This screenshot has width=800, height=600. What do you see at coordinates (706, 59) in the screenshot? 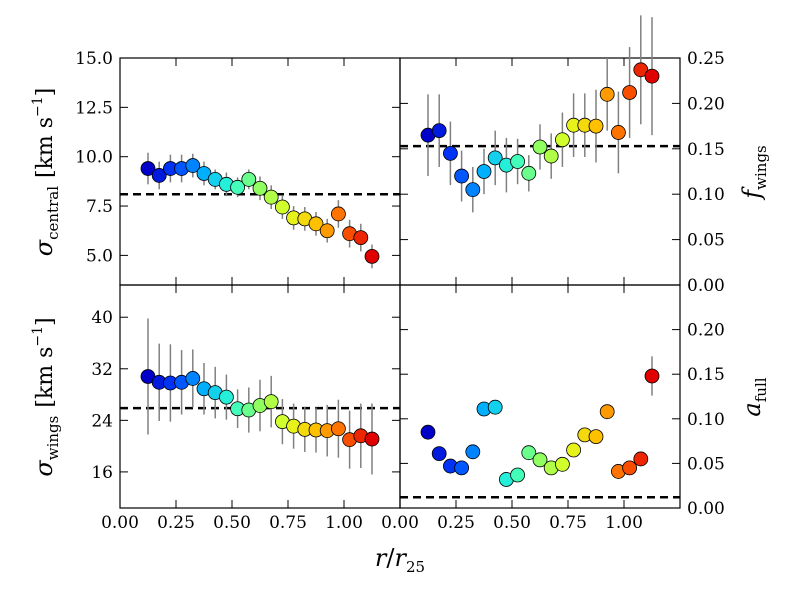
I see `y-tick-label: 0.25` at bounding box center [706, 59].